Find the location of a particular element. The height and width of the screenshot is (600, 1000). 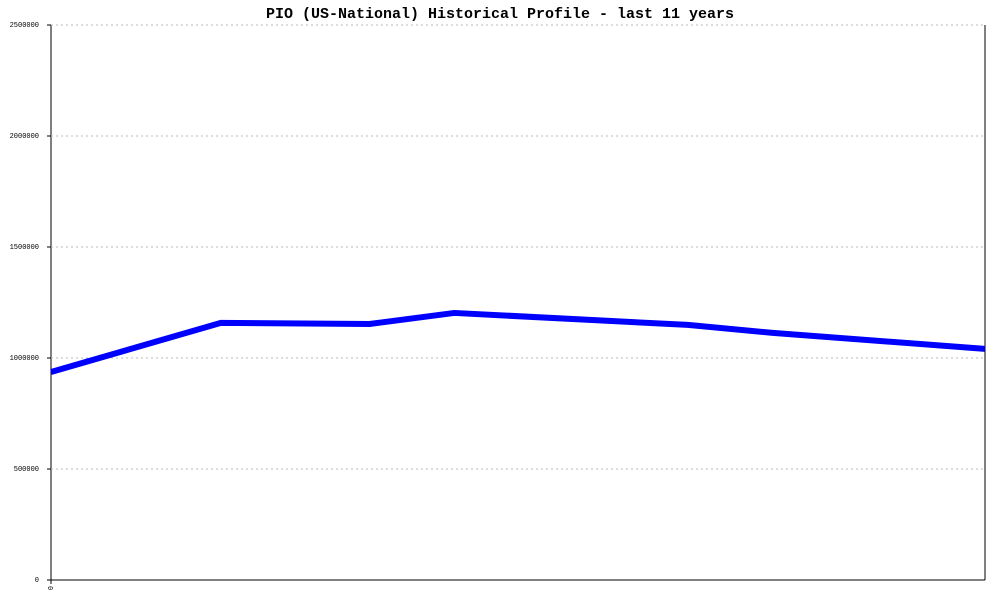

y-tick-label: 0 is located at coordinates (37, 581).